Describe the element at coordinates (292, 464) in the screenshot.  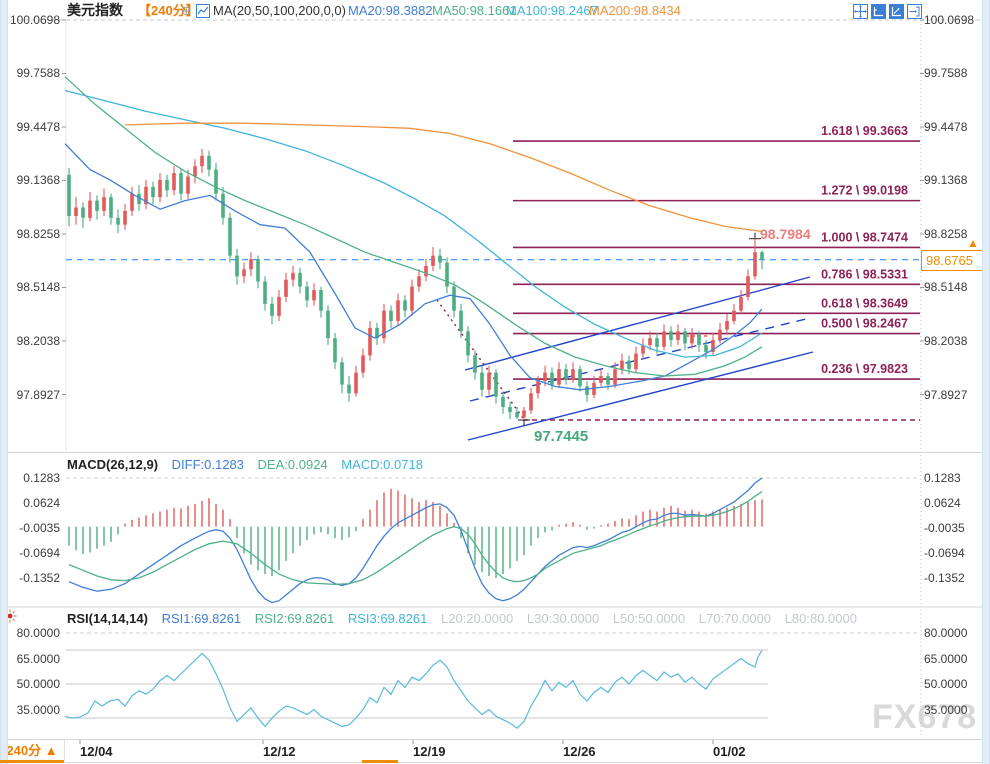
I see `macd-dea-value: DEA:0.0924` at that location.